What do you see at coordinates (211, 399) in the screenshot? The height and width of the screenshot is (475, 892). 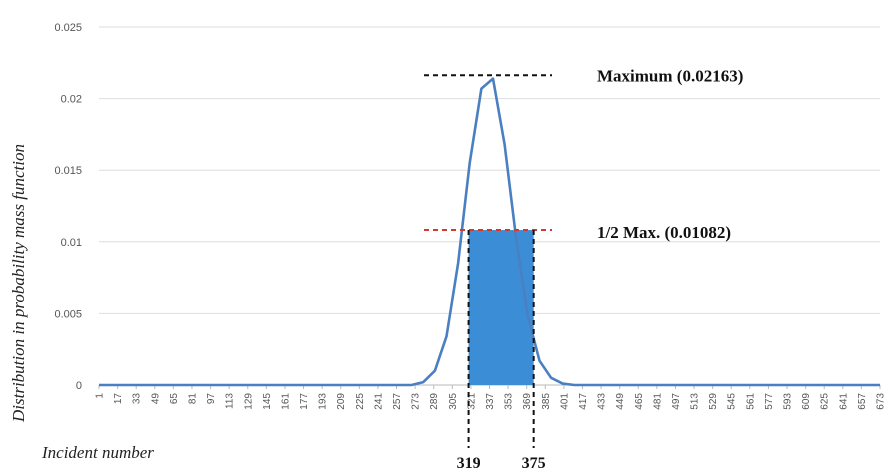 I see `x-tick-label: 97` at bounding box center [211, 399].